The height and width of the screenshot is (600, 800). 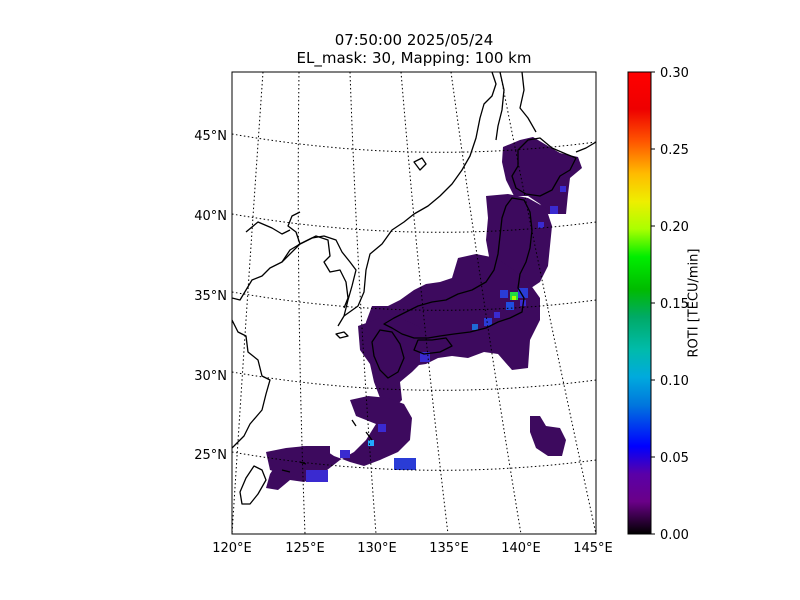 What do you see at coordinates (232, 548) in the screenshot?
I see `lon-label-120: 120°E` at bounding box center [232, 548].